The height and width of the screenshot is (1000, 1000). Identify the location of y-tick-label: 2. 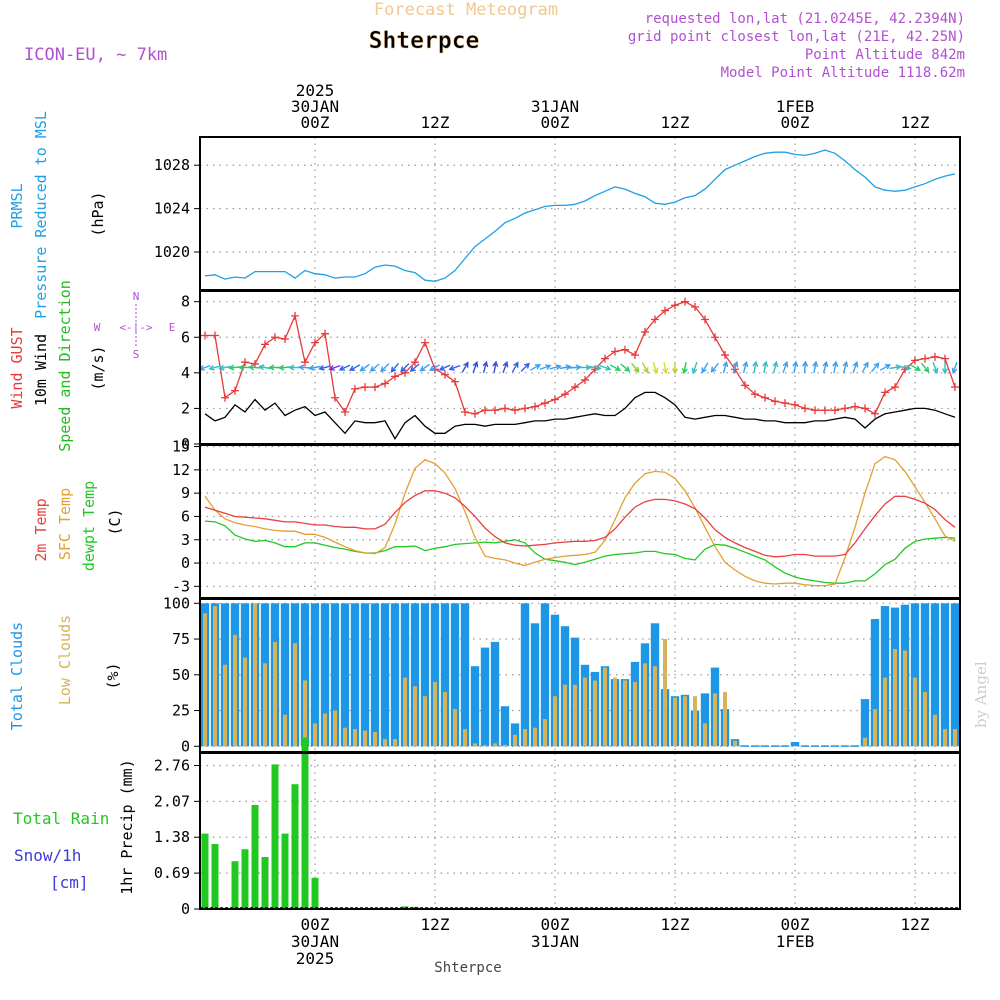
(185, 408).